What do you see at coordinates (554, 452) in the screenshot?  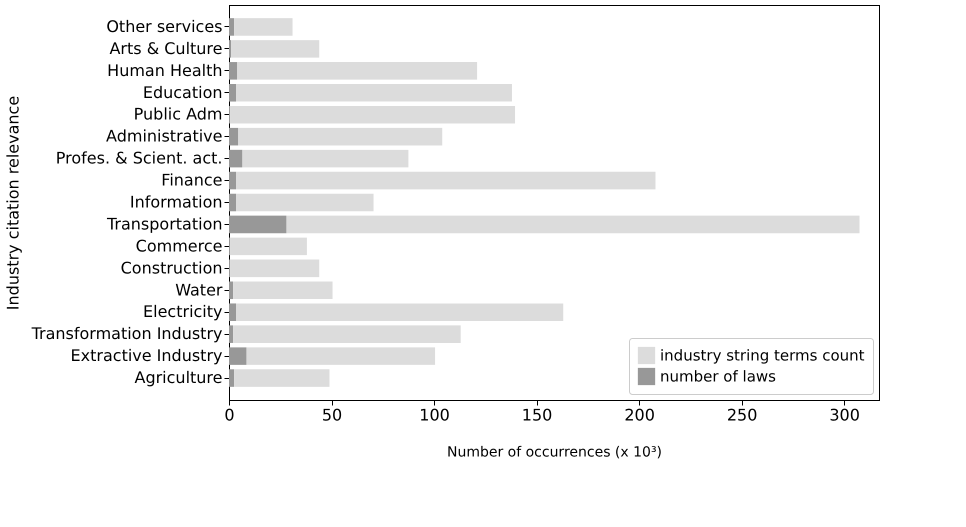 I see `x-axis-title: Number of occurrences (x 10³)` at bounding box center [554, 452].